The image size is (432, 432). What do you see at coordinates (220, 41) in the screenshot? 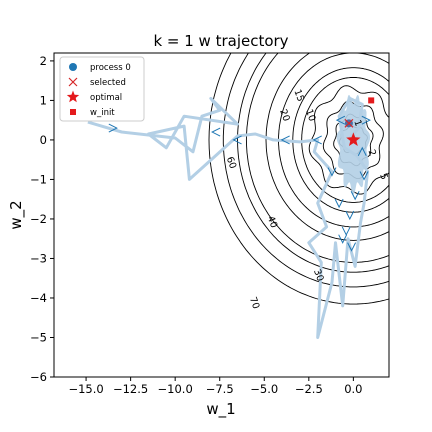
I see `chart-title: k = 1 w trajectory` at bounding box center [220, 41].